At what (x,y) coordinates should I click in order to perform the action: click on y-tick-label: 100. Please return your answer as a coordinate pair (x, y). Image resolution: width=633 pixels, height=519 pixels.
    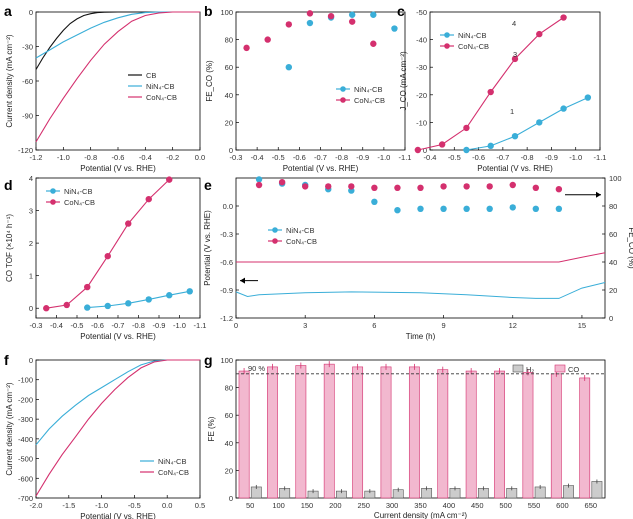
    Looking at the image, I should click on (226, 360).